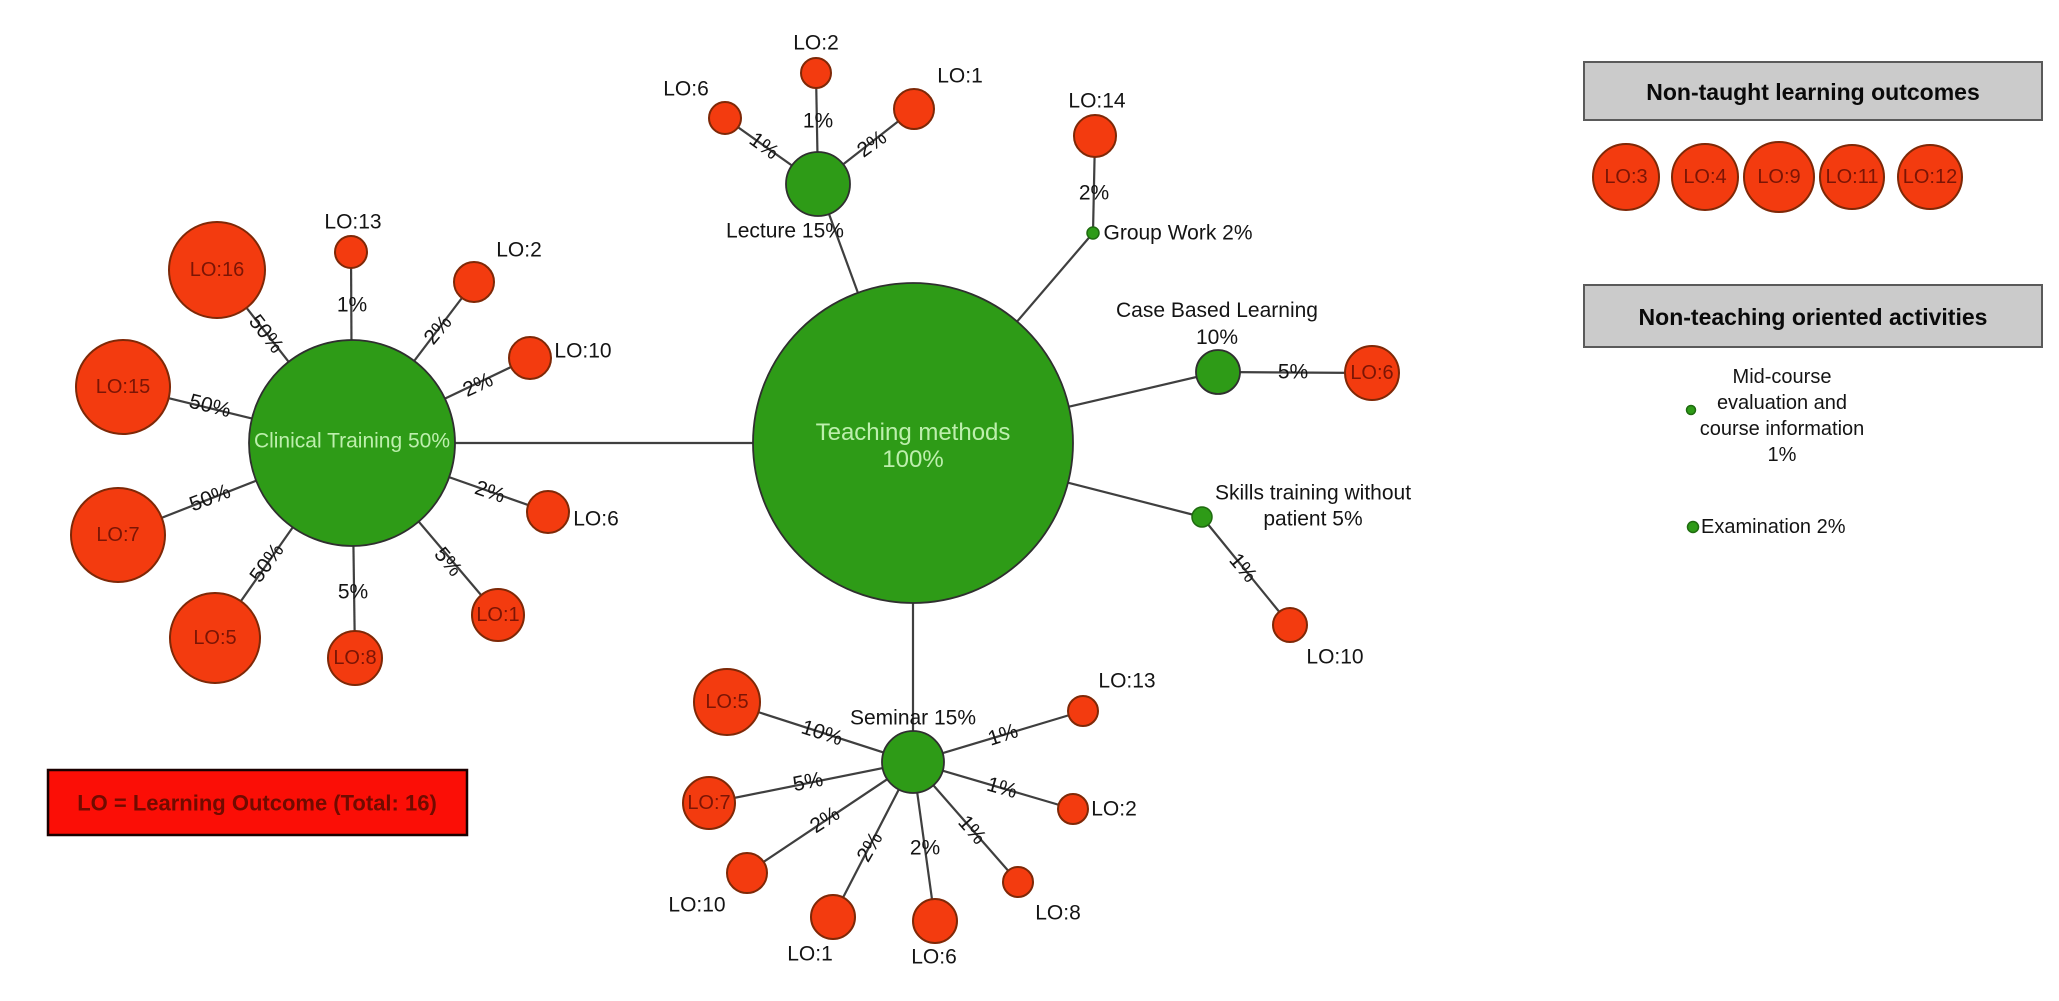 The image size is (2059, 1001). What do you see at coordinates (1003, 734) in the screenshot?
I see `edge-label-seminar-sem-lo13: 1%` at bounding box center [1003, 734].